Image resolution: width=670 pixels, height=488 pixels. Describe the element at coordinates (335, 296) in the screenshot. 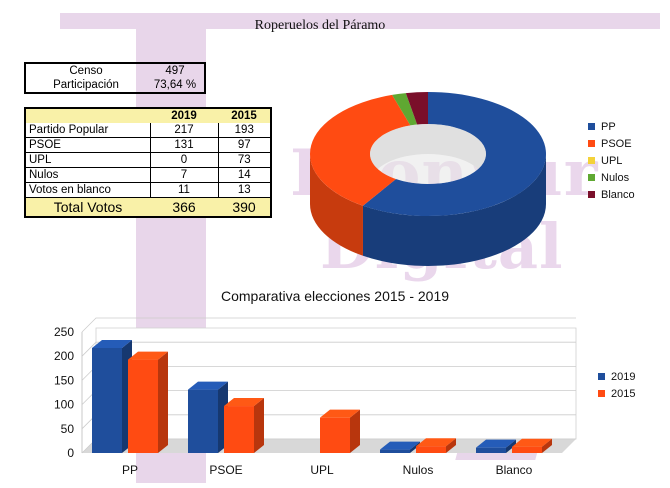

I see `bar-chart-title: Comparativa elecciones 2015 - 2019` at that location.